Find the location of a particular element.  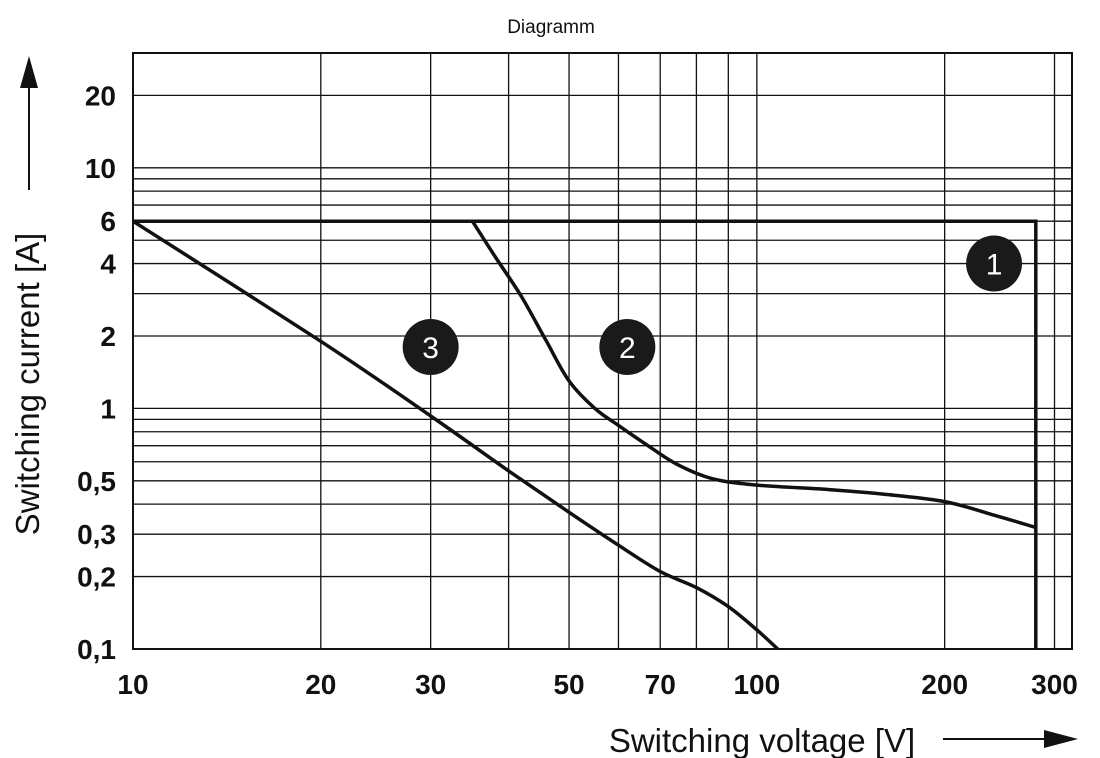

curve-marker-label: 3 is located at coordinates (430, 348).